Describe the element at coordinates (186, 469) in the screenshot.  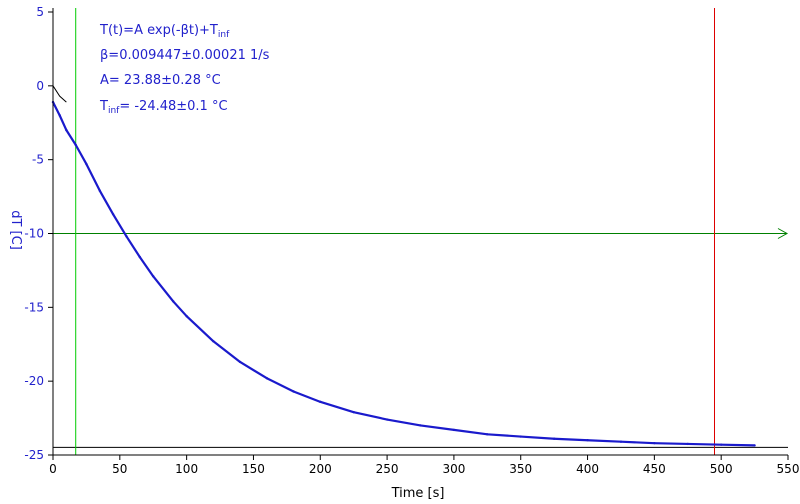
I see `x-tick-label: 100` at that location.